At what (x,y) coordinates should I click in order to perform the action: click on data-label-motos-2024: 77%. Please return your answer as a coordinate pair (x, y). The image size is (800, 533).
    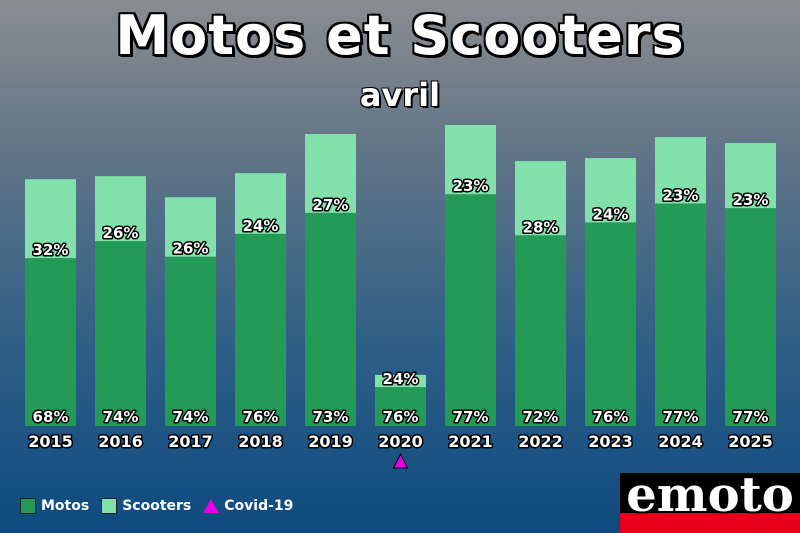
    Looking at the image, I should click on (681, 417).